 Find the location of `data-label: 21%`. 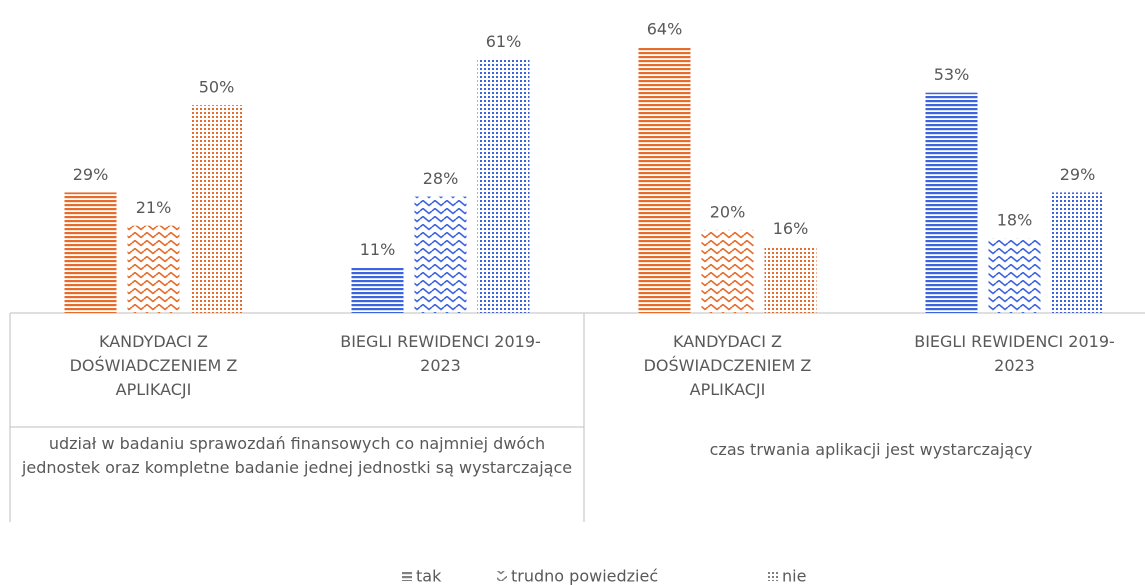

data-label: 21% is located at coordinates (154, 207).